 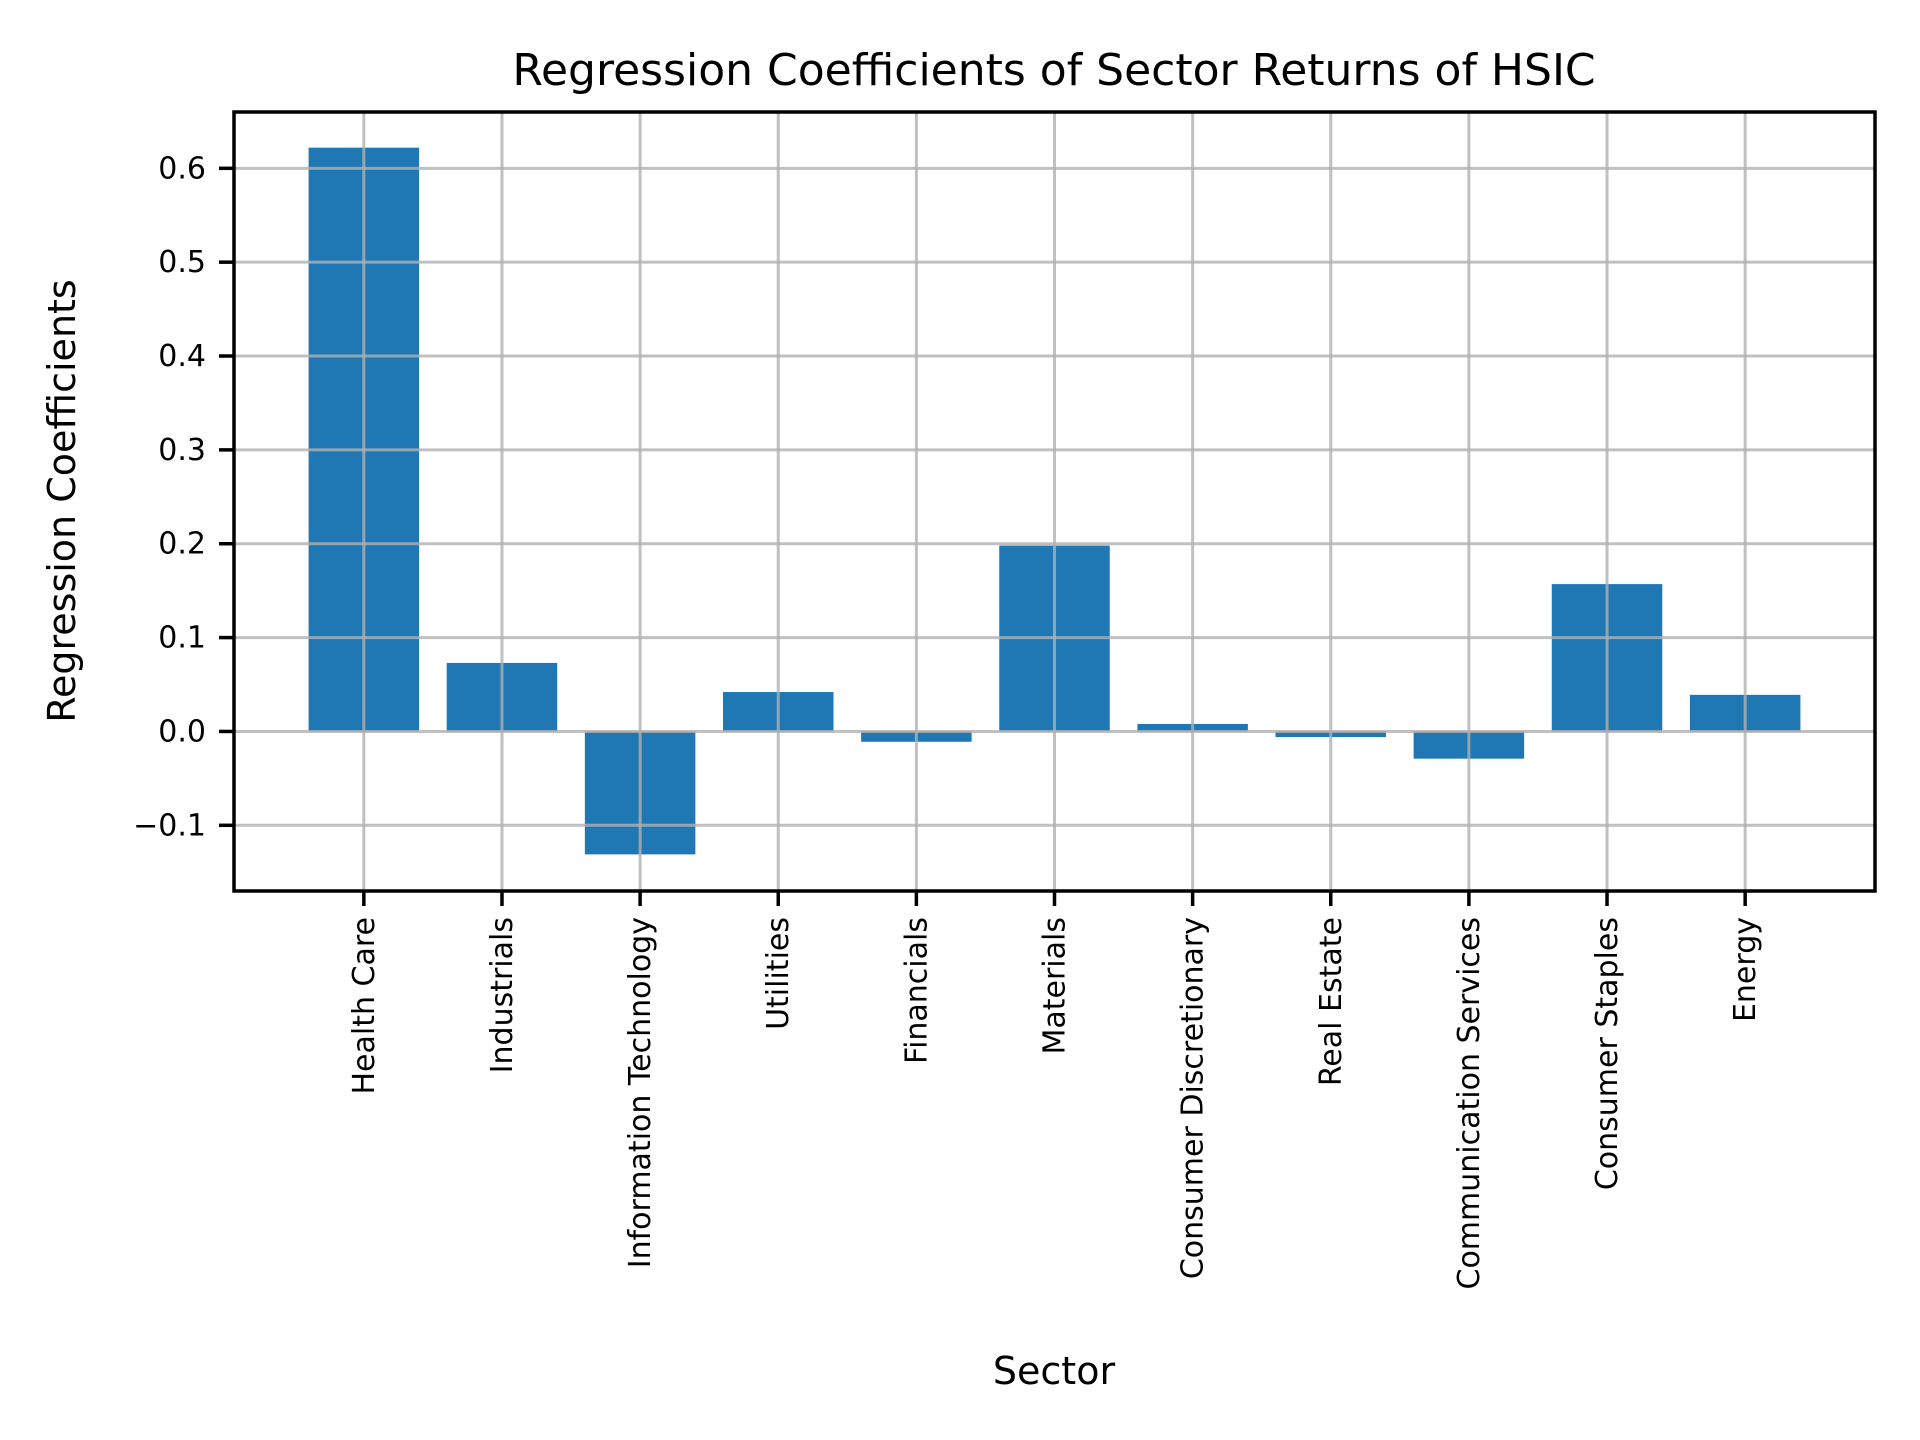 I want to click on x-tick-label-consumer-staples: Consumer Staples, so click(x=1607, y=1053).